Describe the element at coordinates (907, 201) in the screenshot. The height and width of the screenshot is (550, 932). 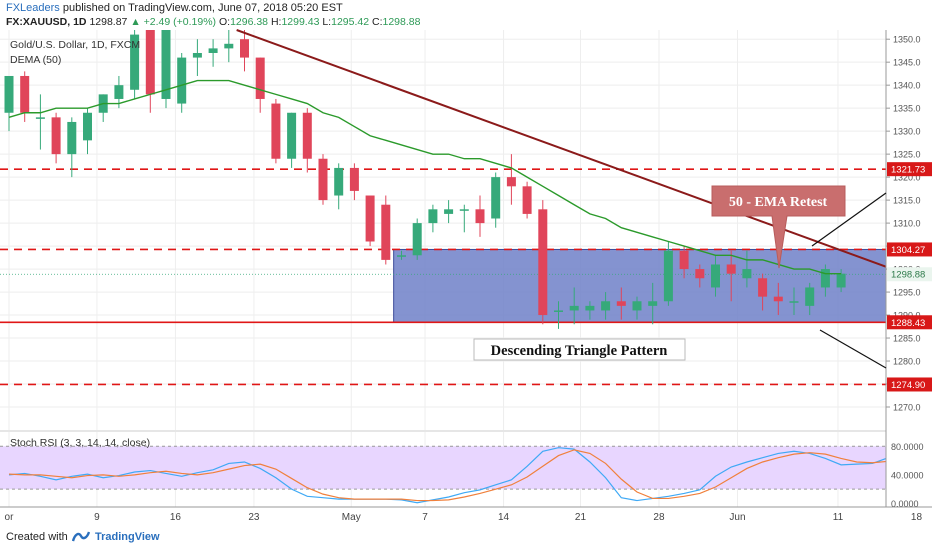
I see `price-tick-label: 1315.0` at that location.